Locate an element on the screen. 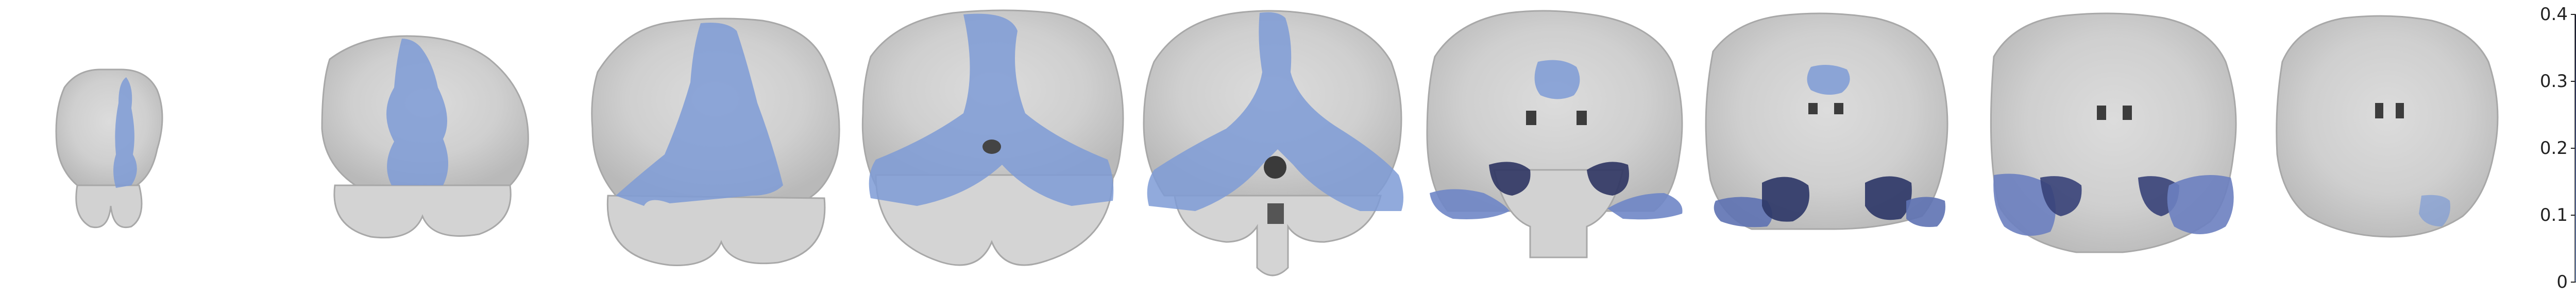 The height and width of the screenshot is (296, 2576). colorbar: 0.4 0.3 0.2 0.1 0 is located at coordinates (2558, 148).